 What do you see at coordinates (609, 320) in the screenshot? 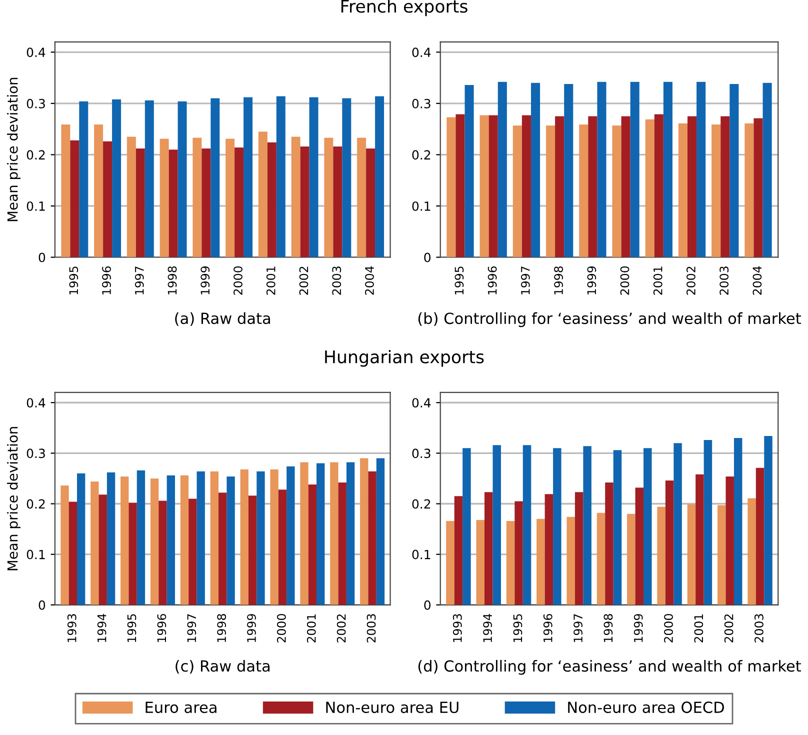
I see `x-axis-title: (b) Controlling for ‘easiness’ and wealth of market` at bounding box center [609, 320].